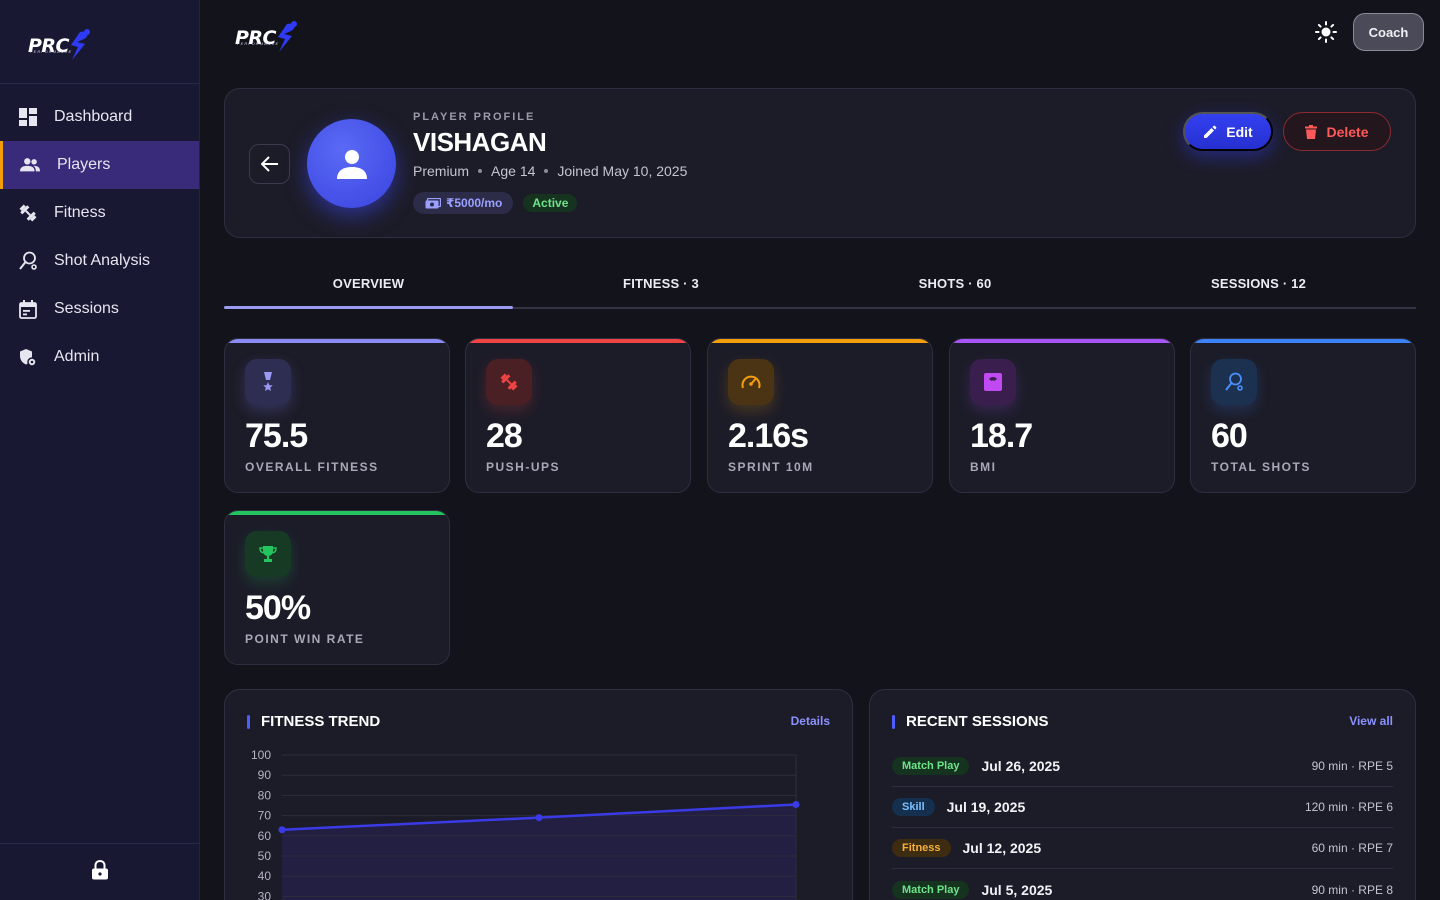  What do you see at coordinates (99, 117) in the screenshot?
I see `sidebar-item-dashboard: Dashboard` at bounding box center [99, 117].